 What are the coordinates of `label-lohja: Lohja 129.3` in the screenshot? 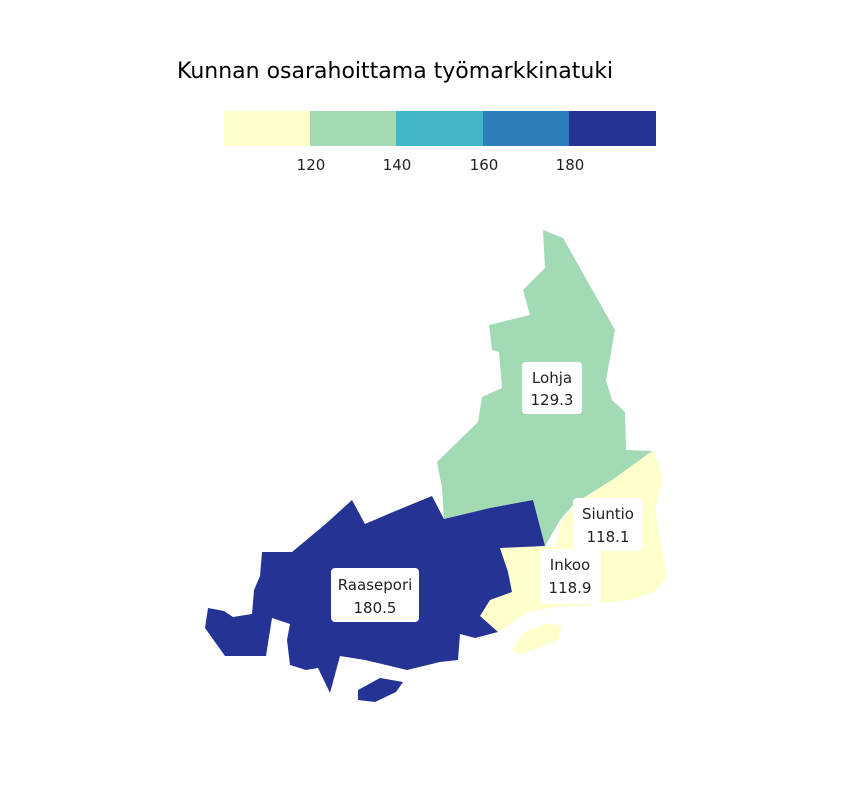 It's located at (552, 388).